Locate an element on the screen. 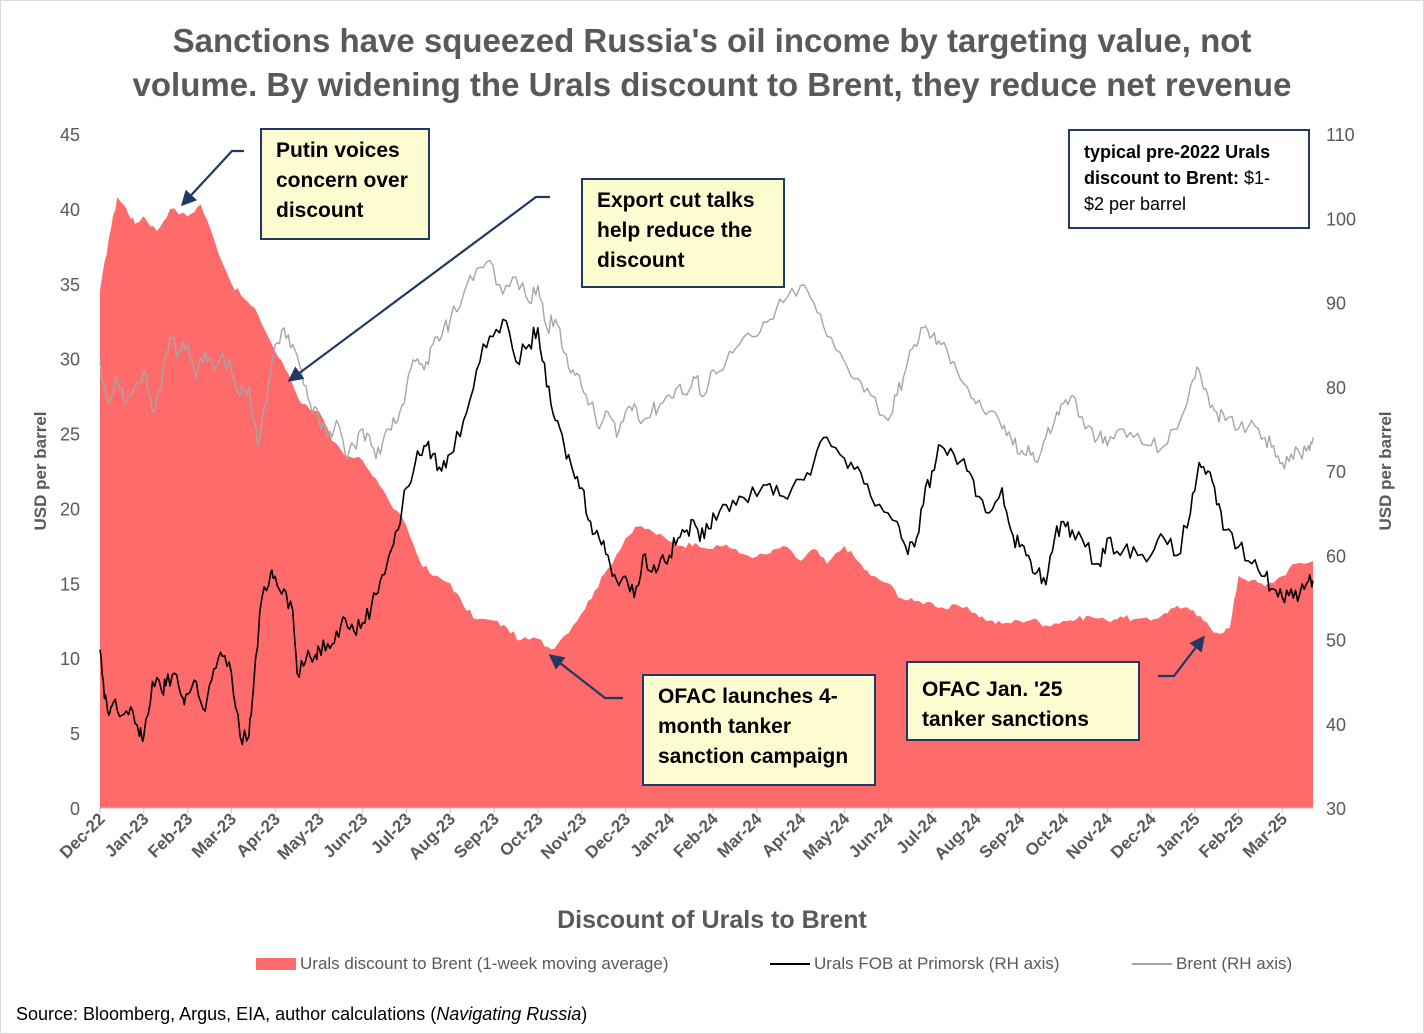 The width and height of the screenshot is (1424, 1034). y-right-tick-label: 40 is located at coordinates (1336, 725).